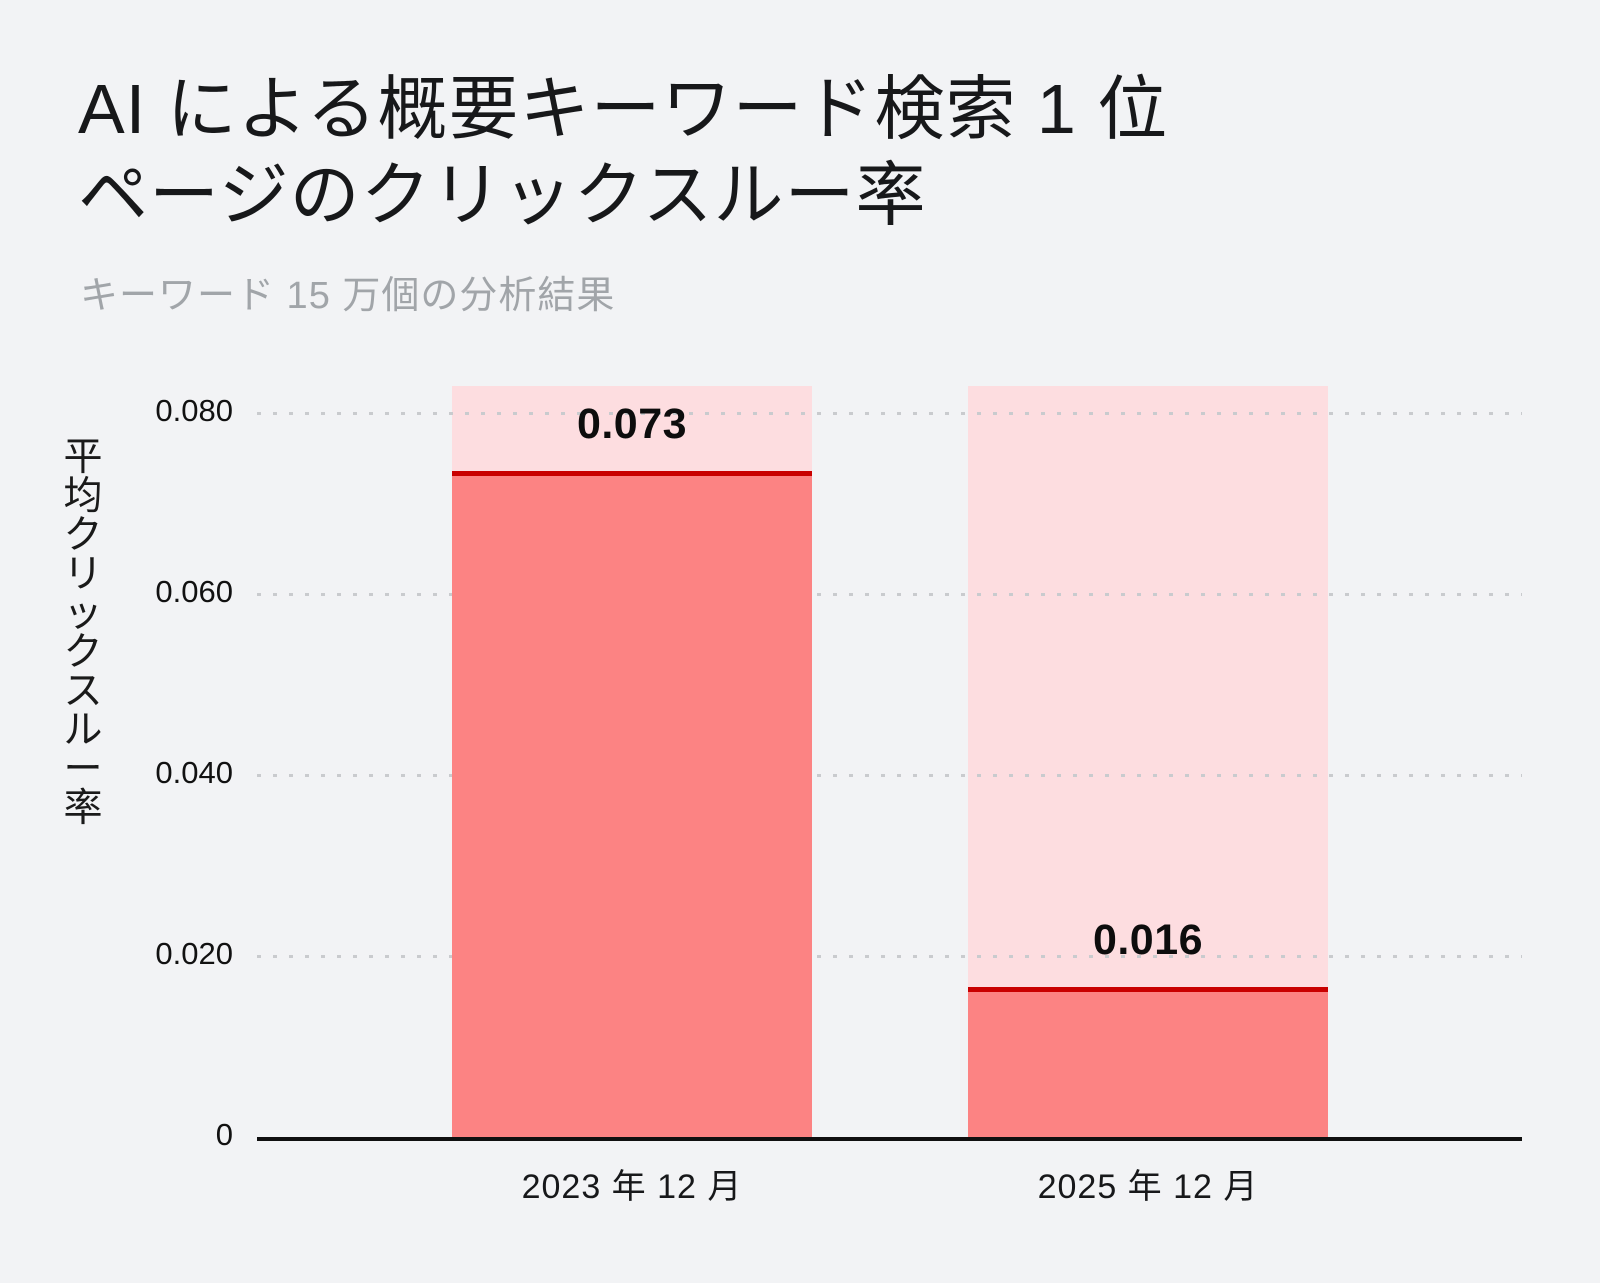 This screenshot has height=1283, width=1600. Describe the element at coordinates (889, 1139) in the screenshot. I see `x-axis-line` at that location.